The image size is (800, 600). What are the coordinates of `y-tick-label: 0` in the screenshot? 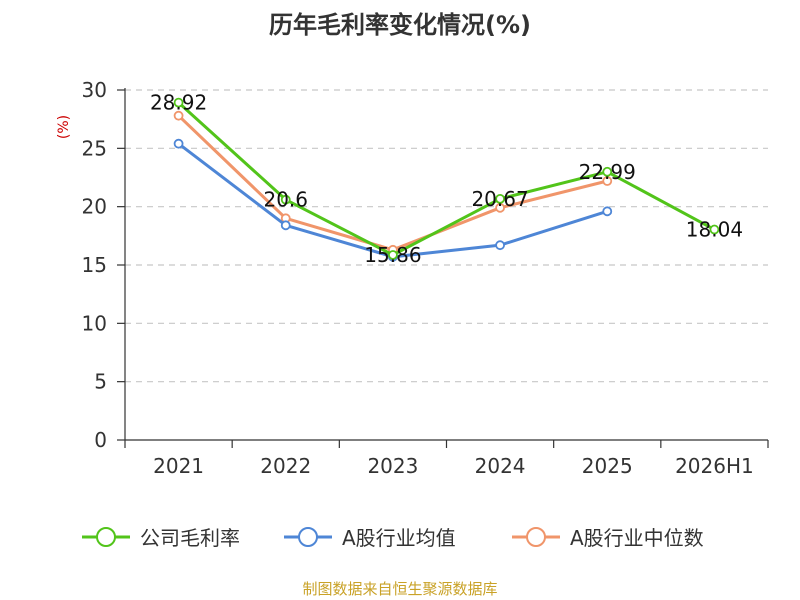 It's located at (100, 440).